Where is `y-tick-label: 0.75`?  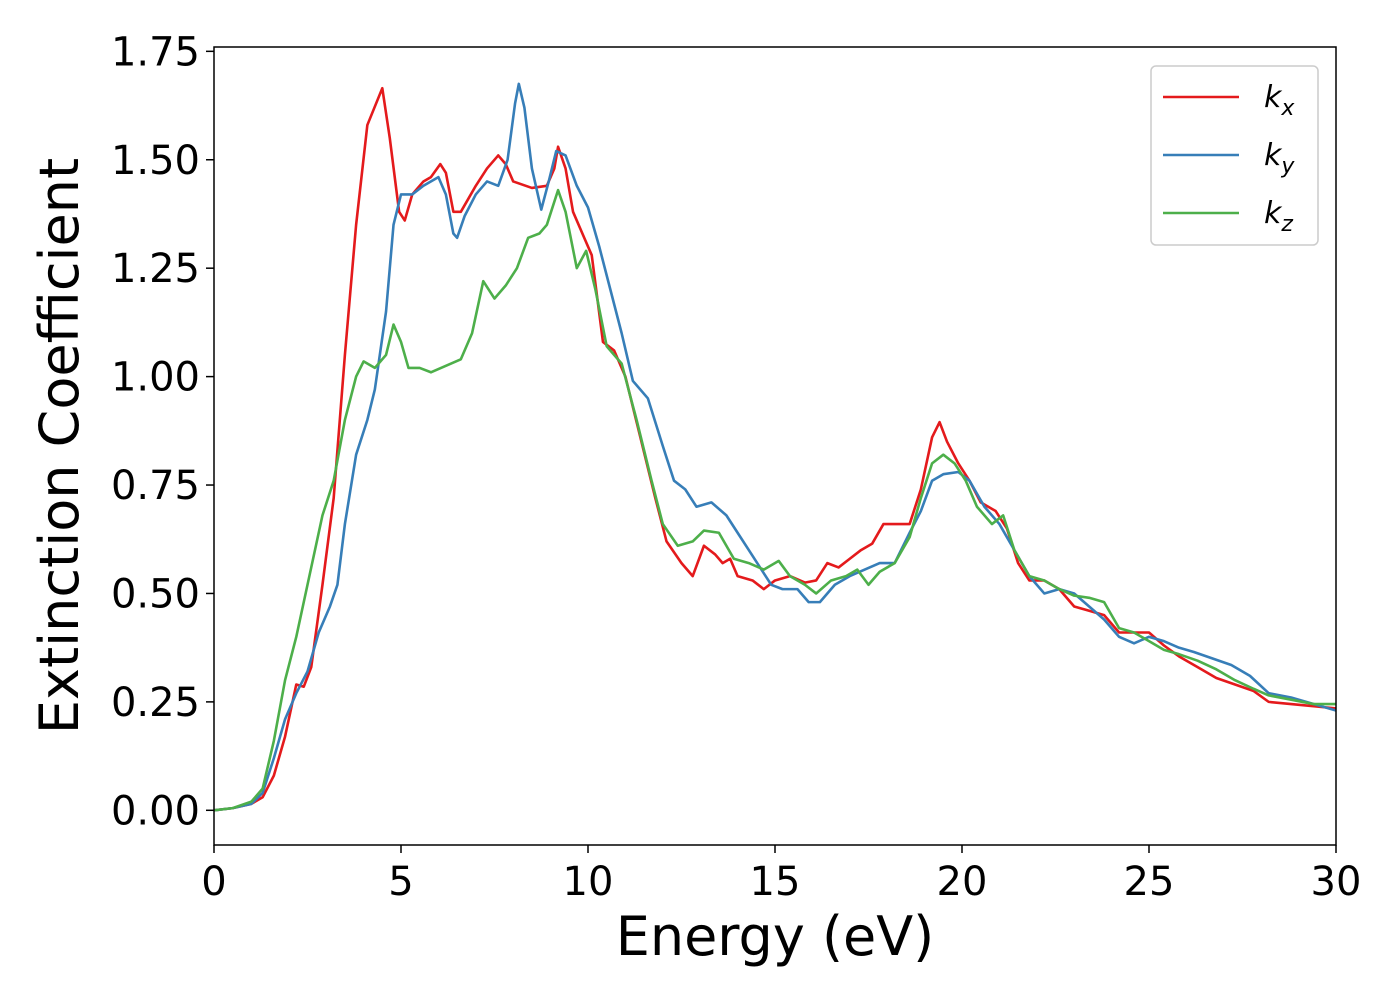
y-tick-label: 0.75 is located at coordinates (155, 486).